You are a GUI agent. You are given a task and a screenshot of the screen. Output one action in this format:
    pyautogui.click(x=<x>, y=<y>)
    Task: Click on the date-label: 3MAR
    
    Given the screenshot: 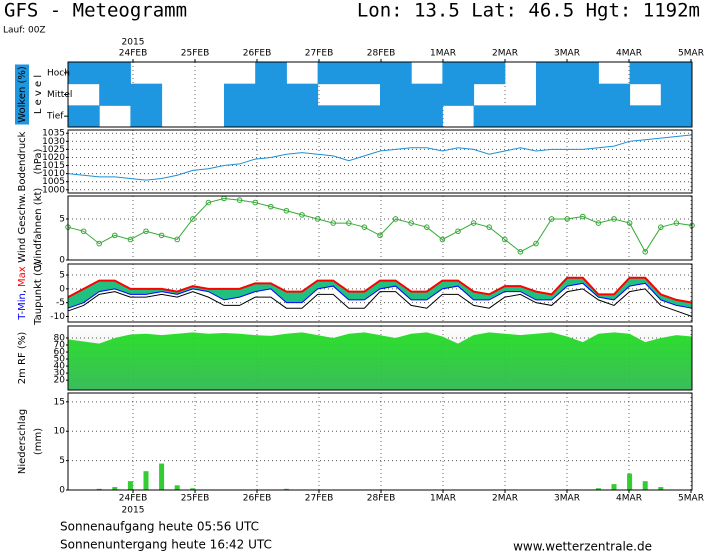 What is the action you would take?
    pyautogui.click(x=567, y=499)
    